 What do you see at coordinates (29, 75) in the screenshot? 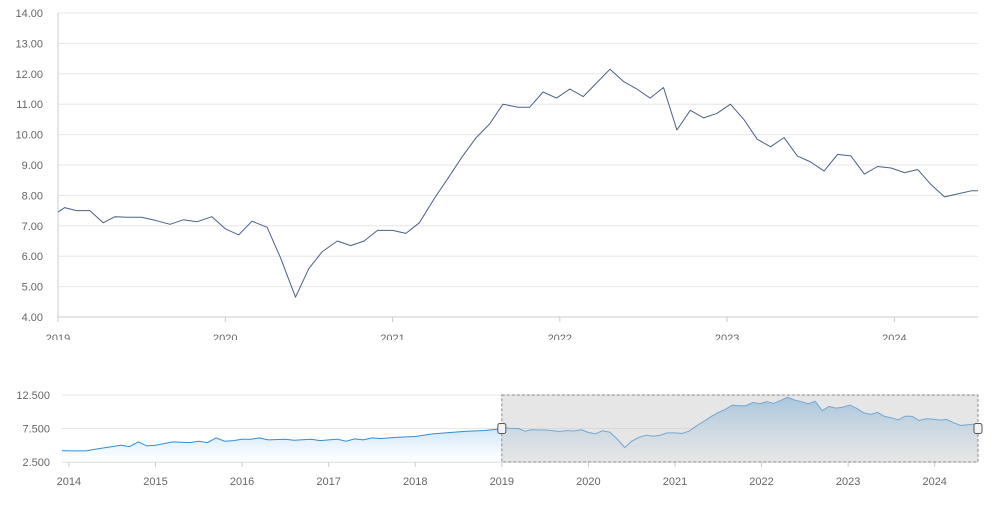
I see `y-tick-label: 12.00` at bounding box center [29, 75].